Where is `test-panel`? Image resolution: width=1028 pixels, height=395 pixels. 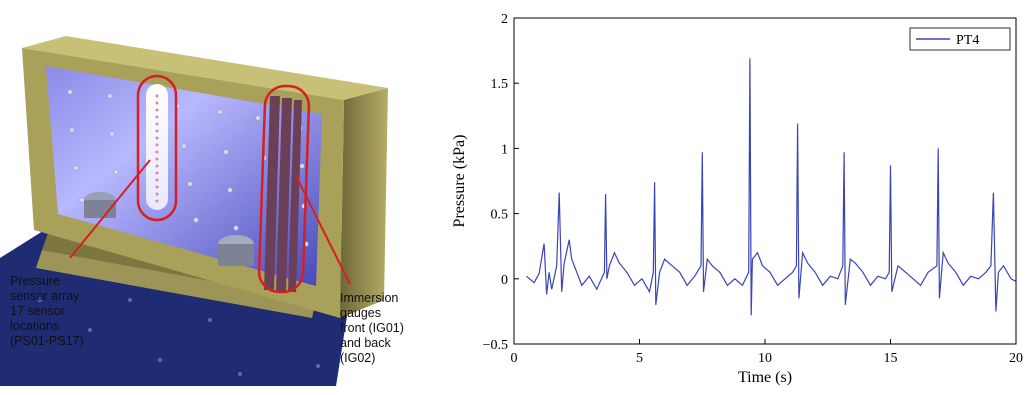
test-panel is located at coordinates (184, 176).